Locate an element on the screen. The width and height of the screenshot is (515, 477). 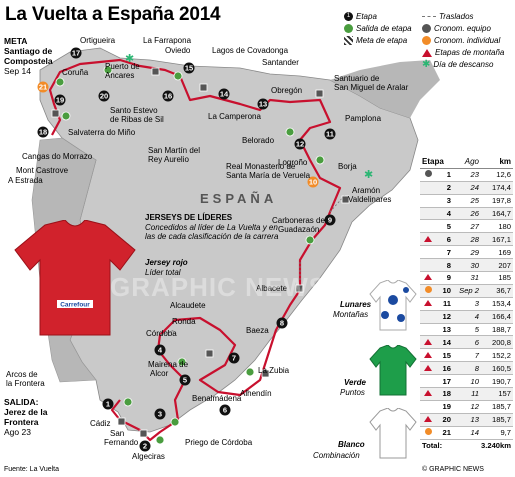
stage-marker-18: 18 is located at coordinates (43, 132).